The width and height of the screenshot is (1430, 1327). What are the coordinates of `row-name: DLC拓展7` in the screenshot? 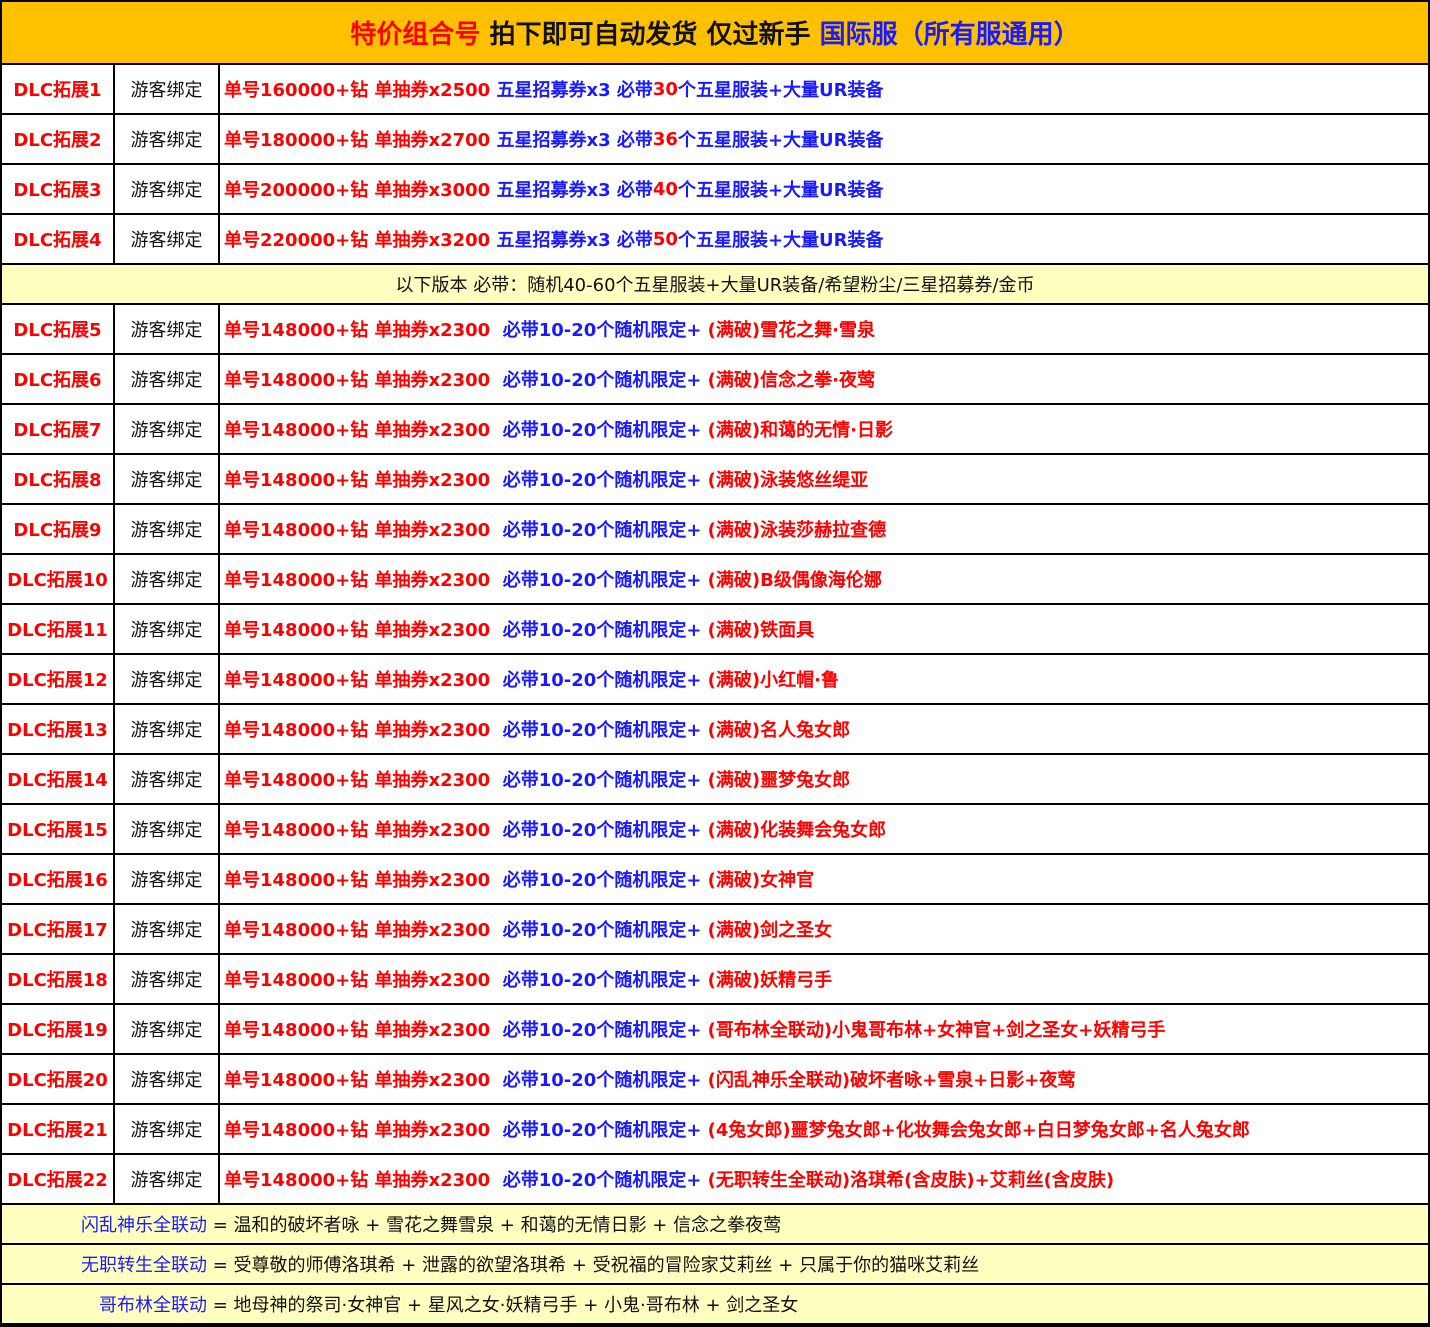 It's located at (58, 429).